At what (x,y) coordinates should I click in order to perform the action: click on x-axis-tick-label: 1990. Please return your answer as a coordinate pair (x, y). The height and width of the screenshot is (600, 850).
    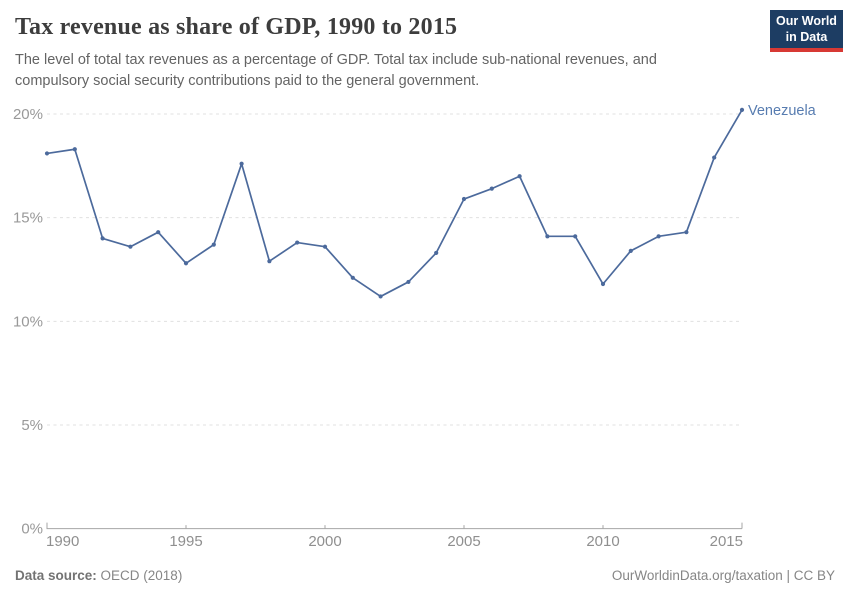
    Looking at the image, I should click on (62, 541).